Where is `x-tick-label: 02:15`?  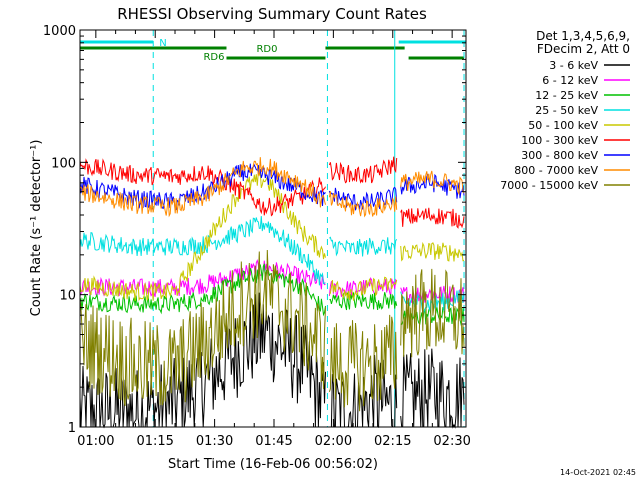
x-tick-label: 02:15 is located at coordinates (392, 441).